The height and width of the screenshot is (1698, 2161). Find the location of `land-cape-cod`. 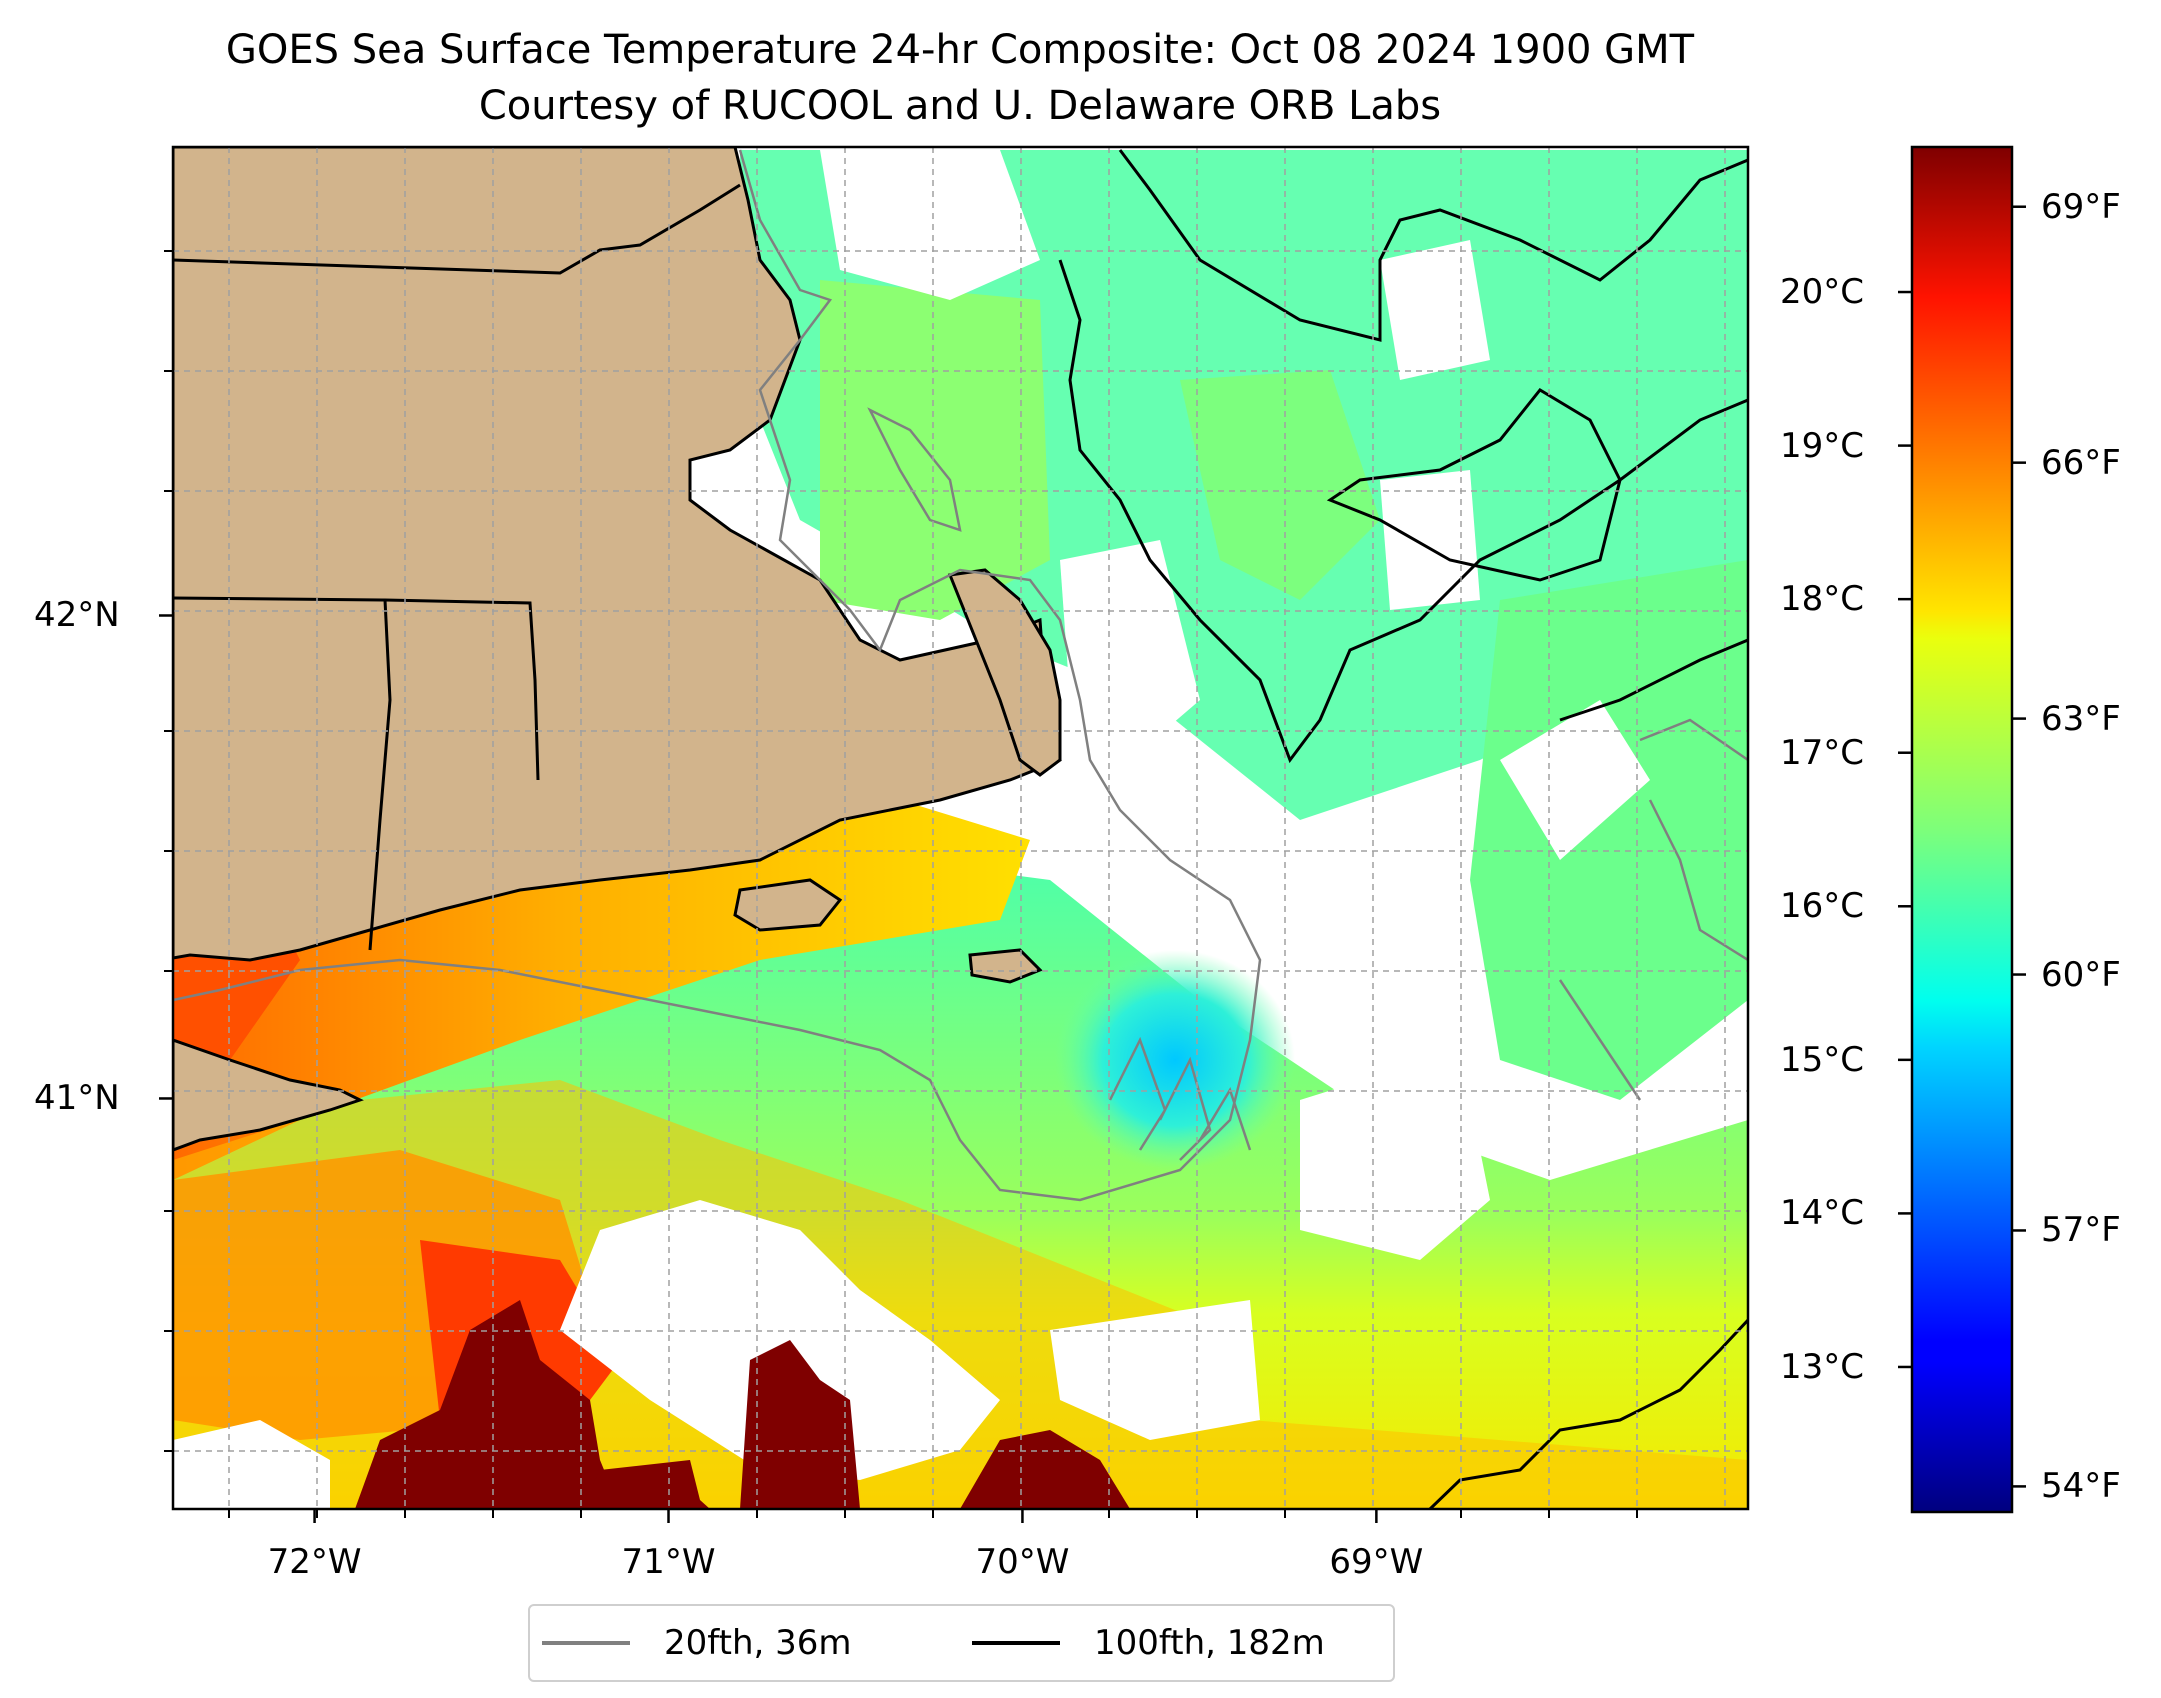

land-cape-cod is located at coordinates (1004, 672).